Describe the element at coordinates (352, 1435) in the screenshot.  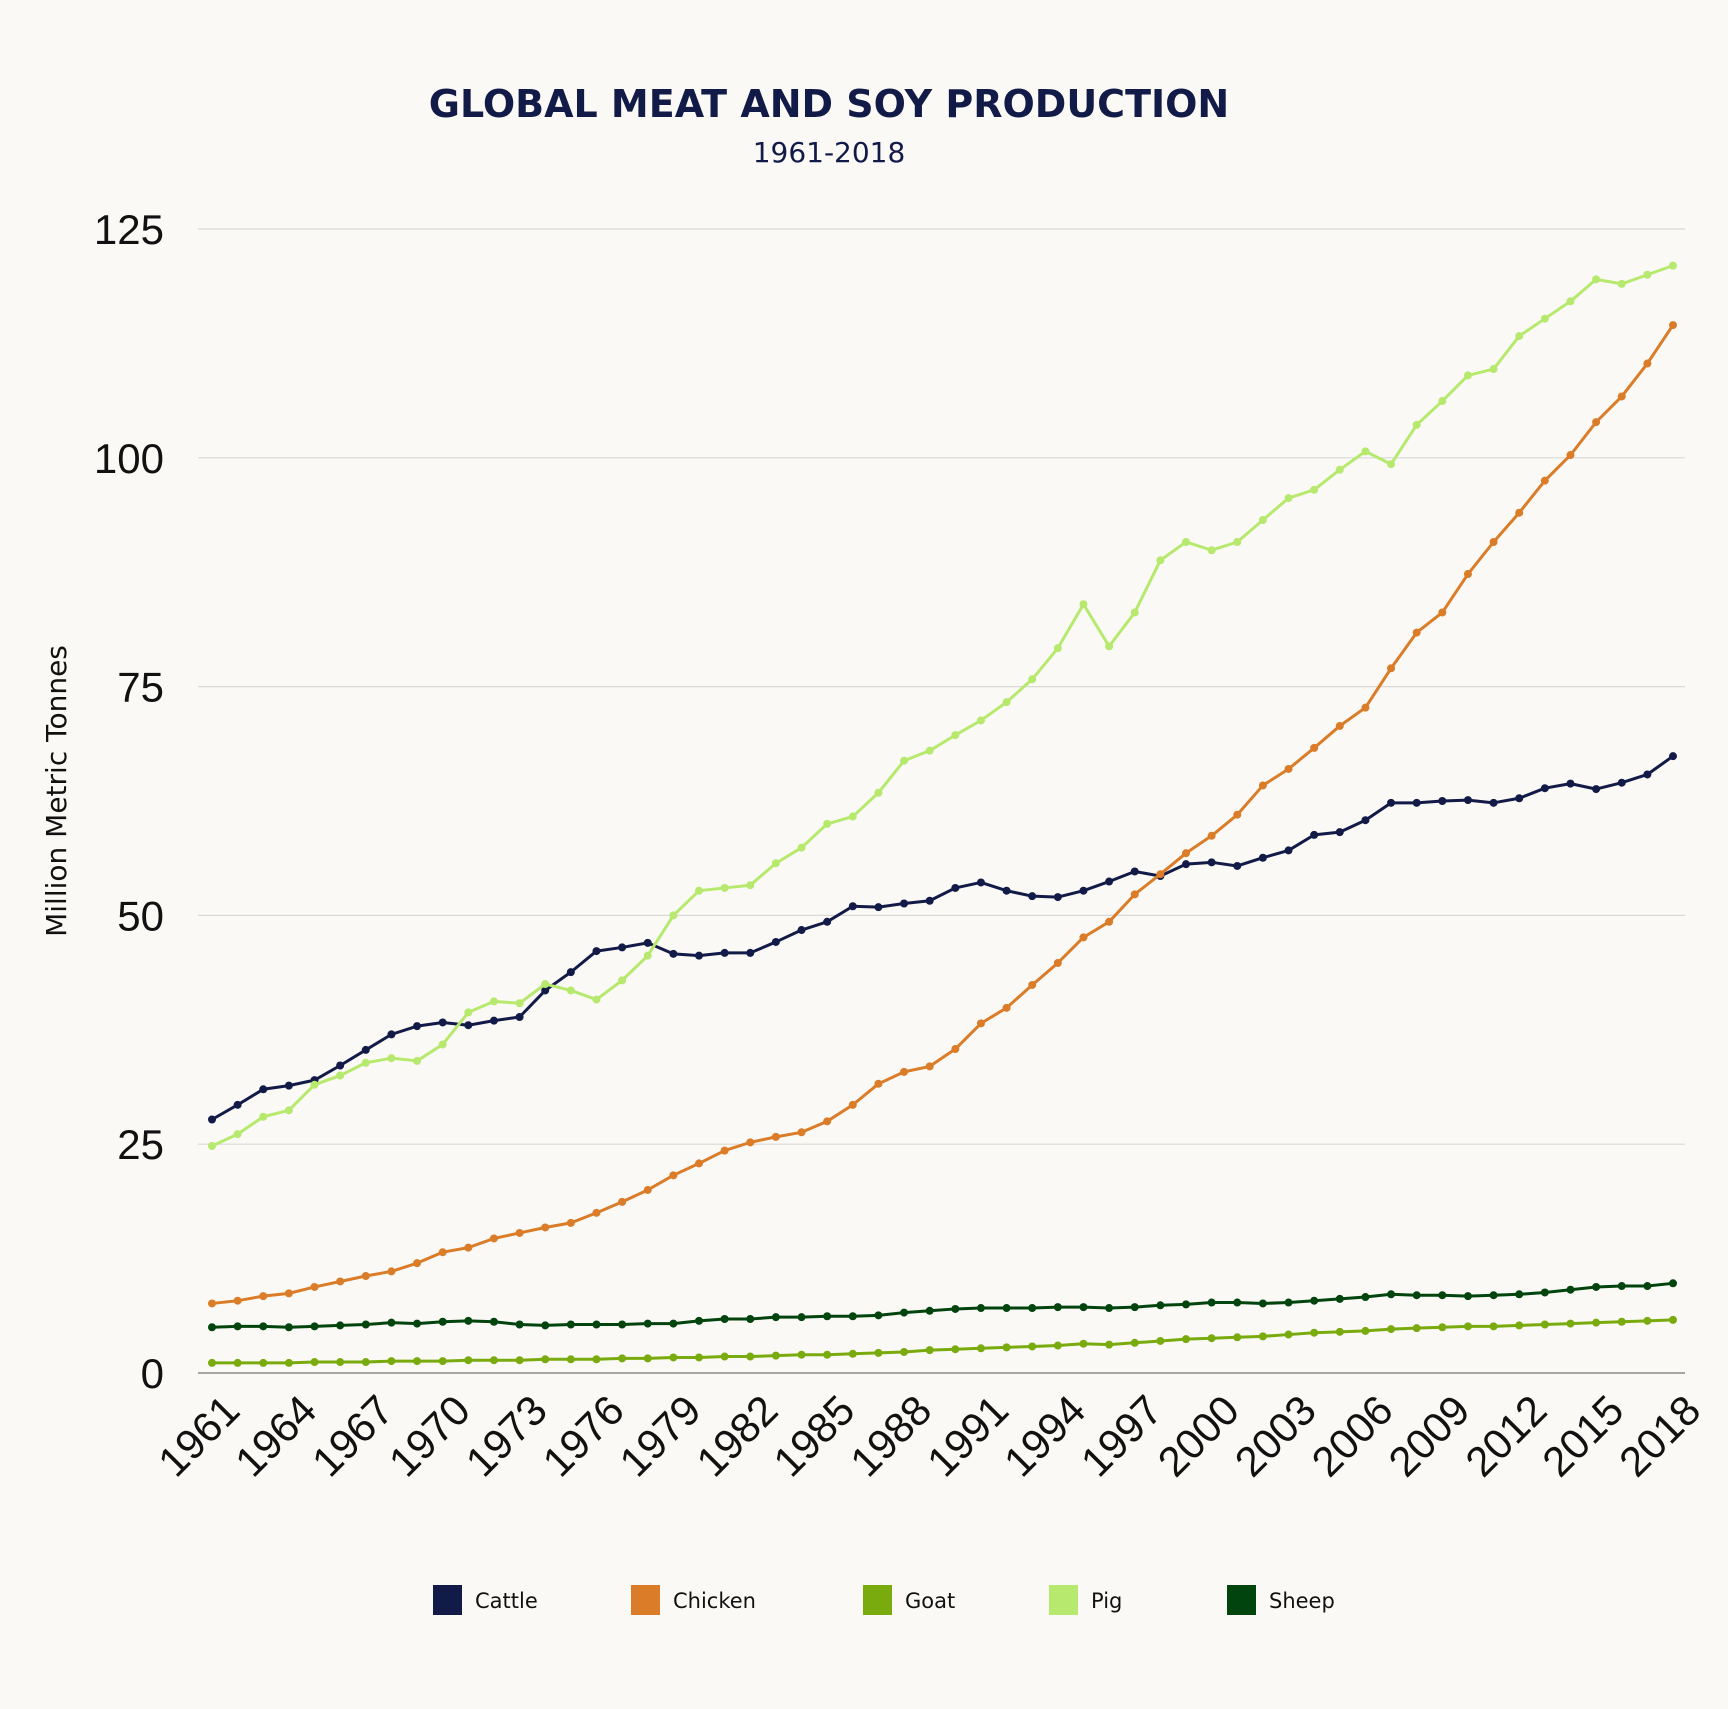
I see `x-tick-label: 1967` at that location.